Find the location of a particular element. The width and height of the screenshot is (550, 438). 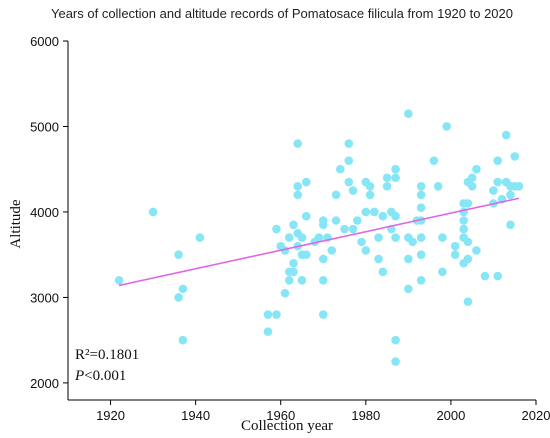

x-axis-label: Collection year is located at coordinates (287, 426).